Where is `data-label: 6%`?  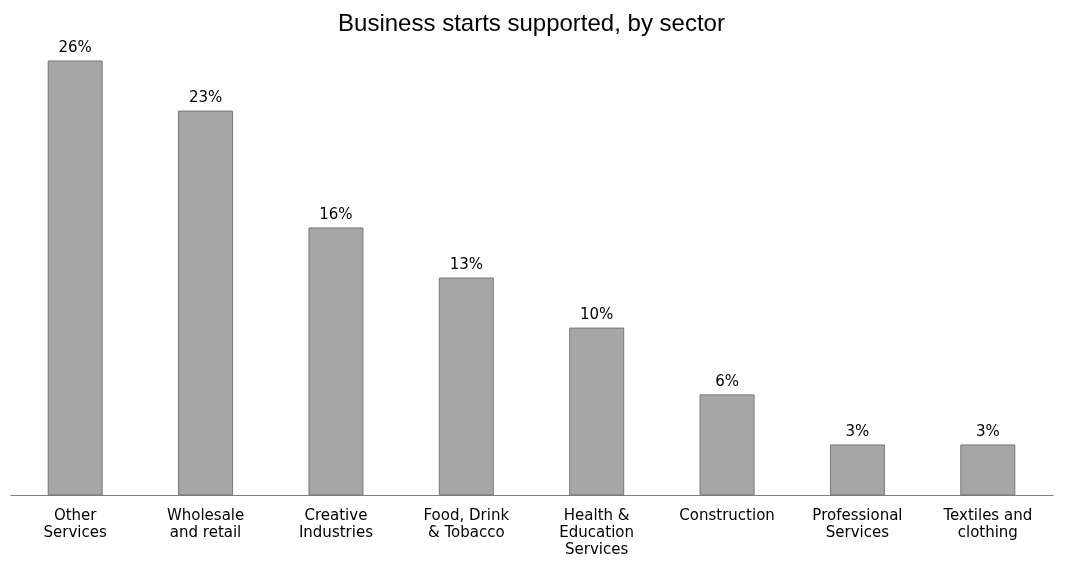 data-label: 6% is located at coordinates (727, 380).